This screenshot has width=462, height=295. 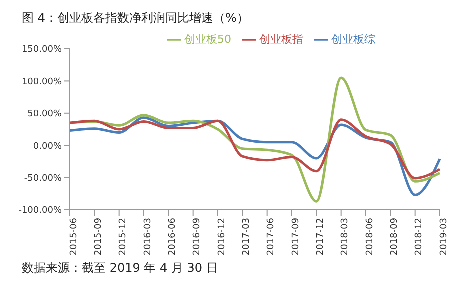 I want to click on x-tick-label: 2015-12, so click(x=123, y=237).